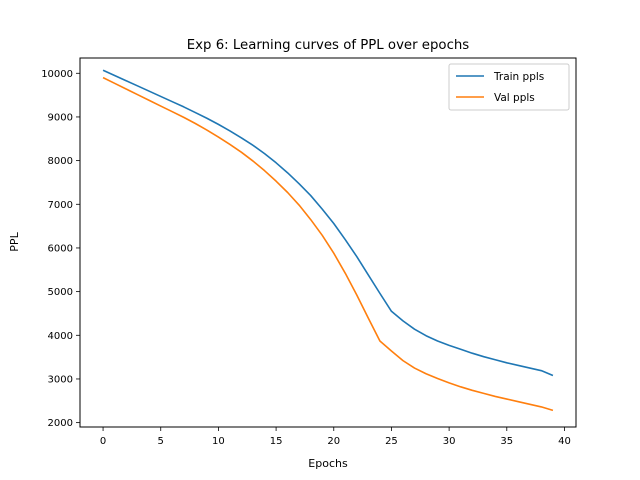 This screenshot has height=480, width=640. What do you see at coordinates (60, 292) in the screenshot?
I see `y-tick-label: 5000` at bounding box center [60, 292].